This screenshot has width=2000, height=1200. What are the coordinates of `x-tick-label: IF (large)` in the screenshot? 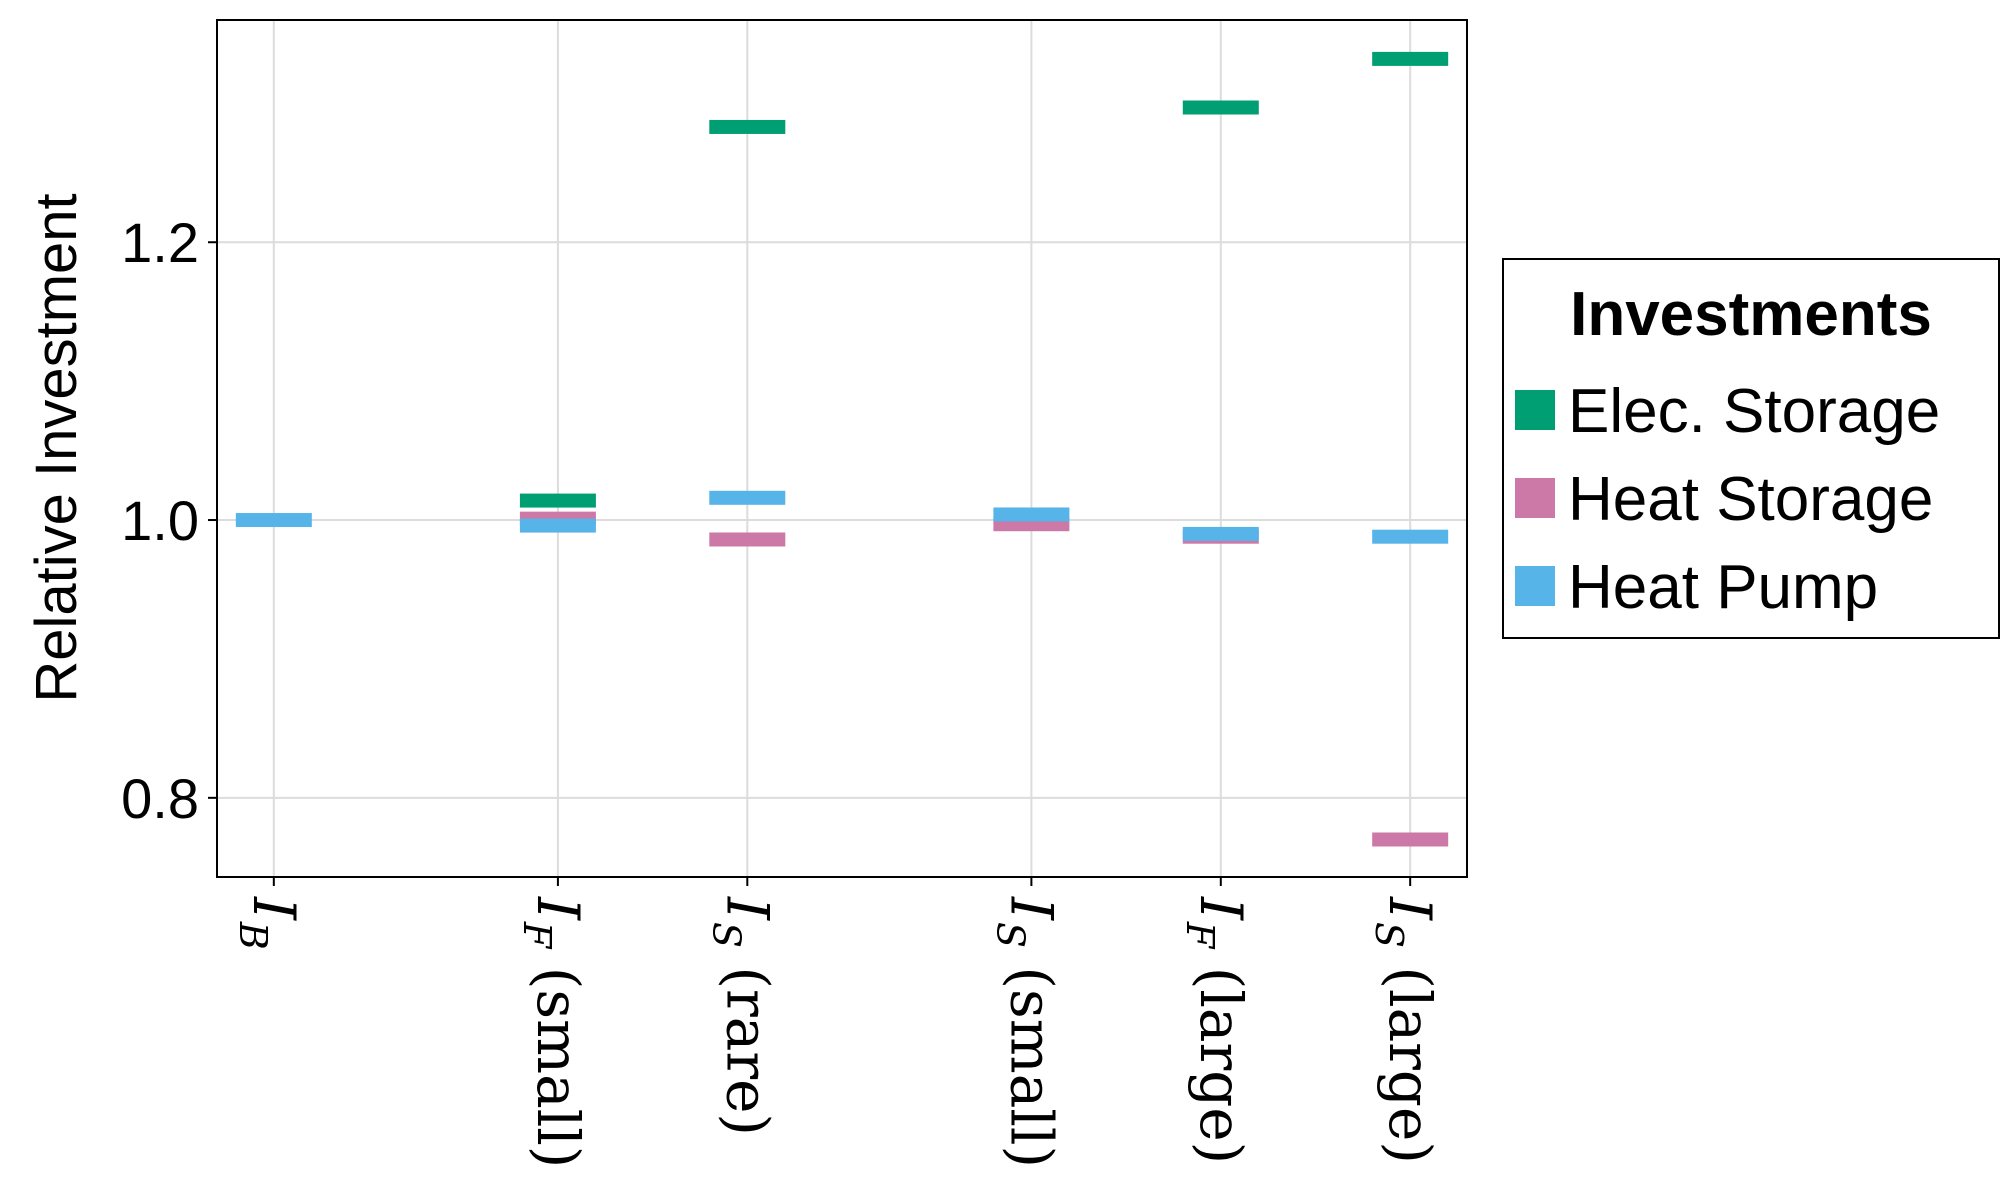 It's located at (1216, 1030).